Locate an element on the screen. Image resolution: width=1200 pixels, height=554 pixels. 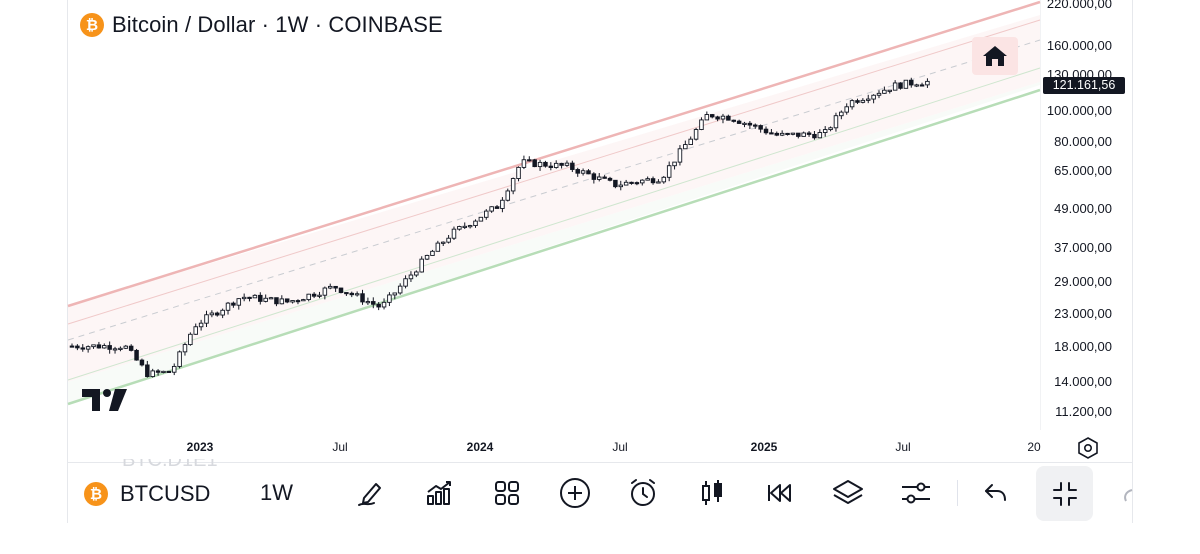
settings-sliders-icon is located at coordinates (916, 493).